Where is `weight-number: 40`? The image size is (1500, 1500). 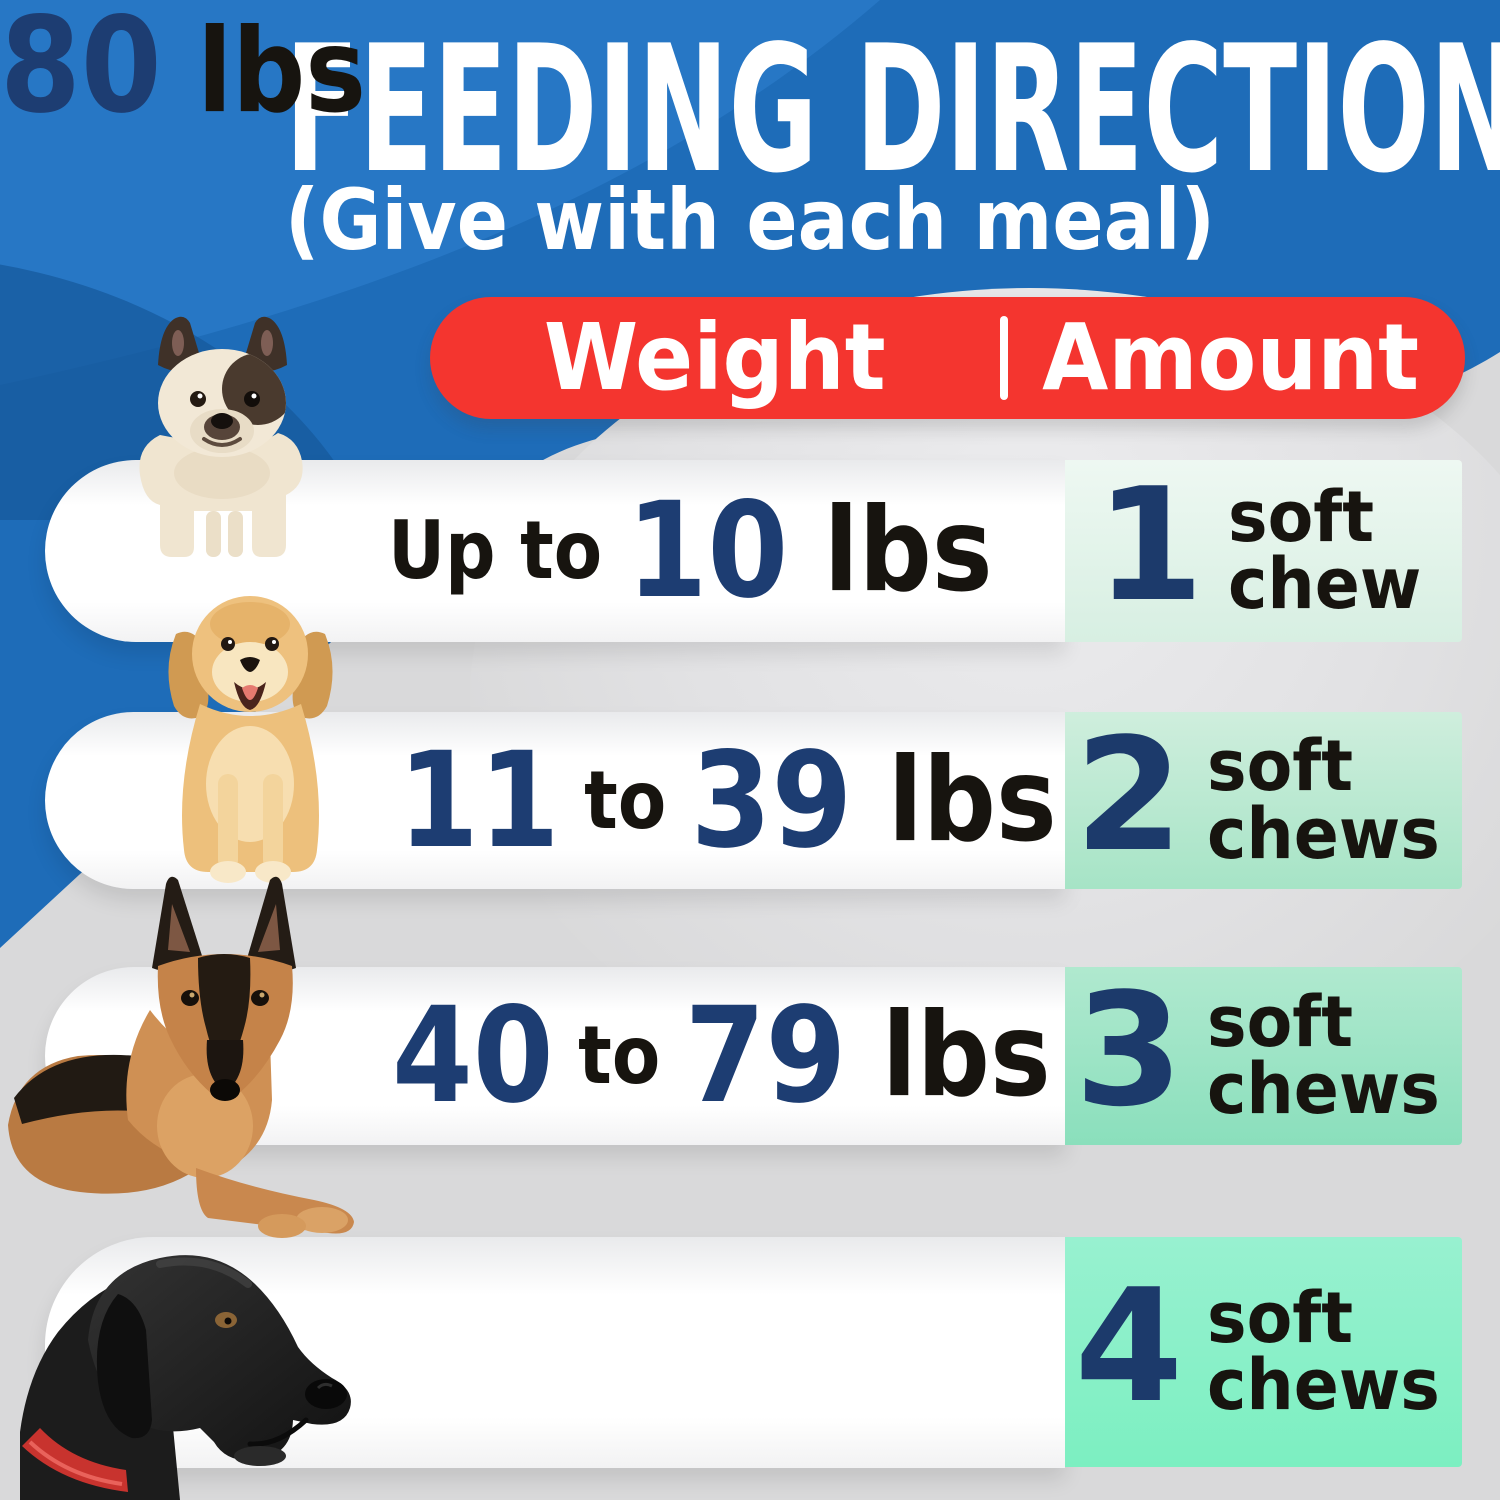
weight-number: 40 is located at coordinates (473, 1056).